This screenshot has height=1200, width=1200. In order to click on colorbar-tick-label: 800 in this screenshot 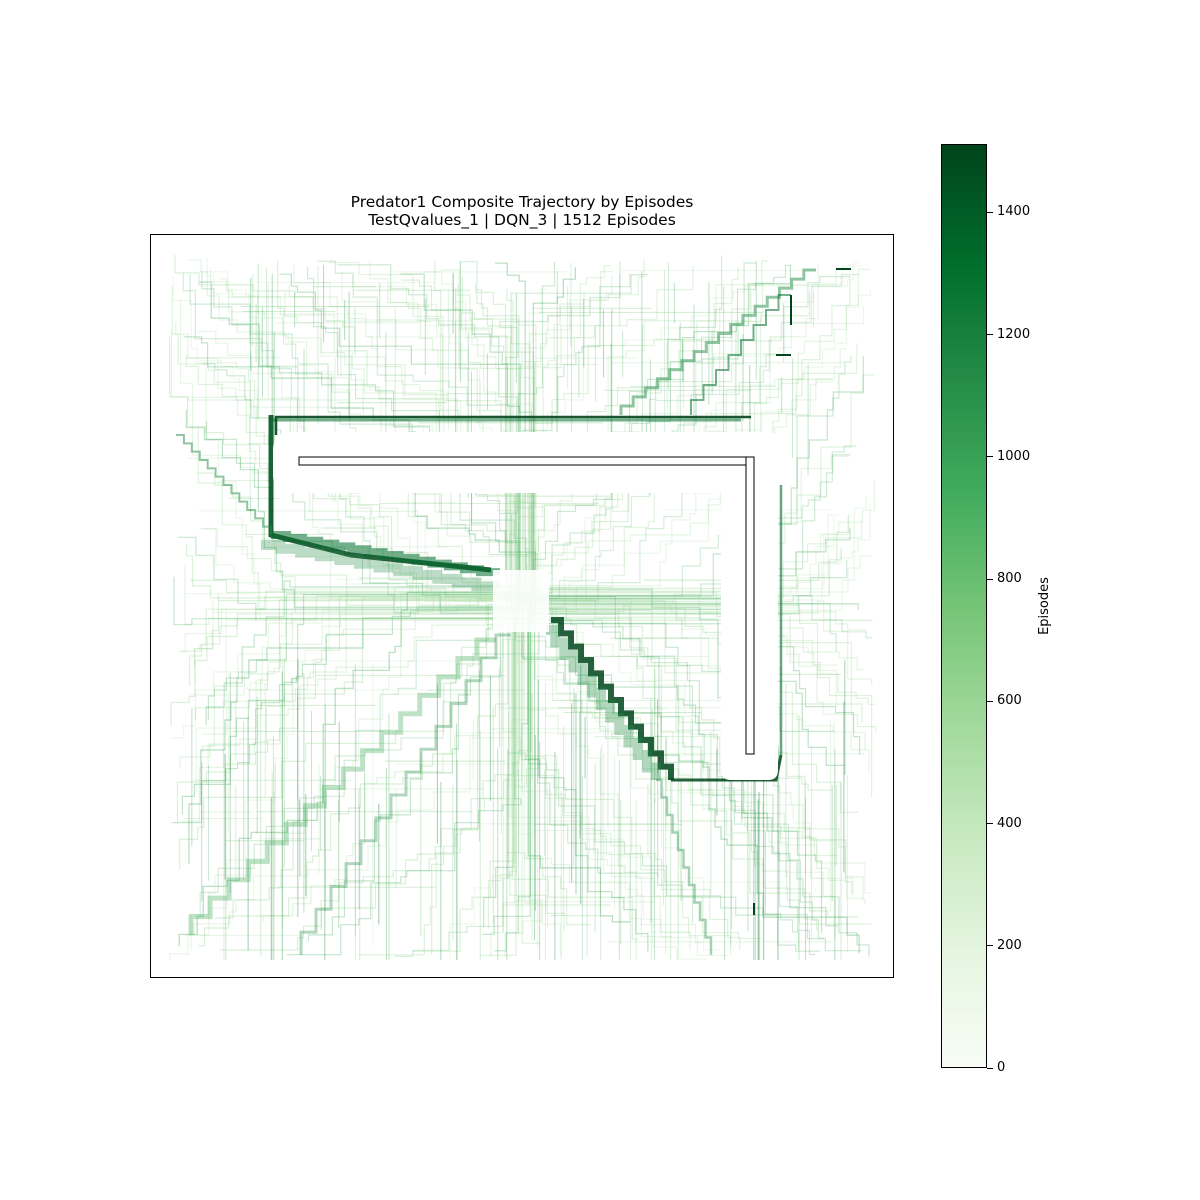, I will do `click(1009, 579)`.